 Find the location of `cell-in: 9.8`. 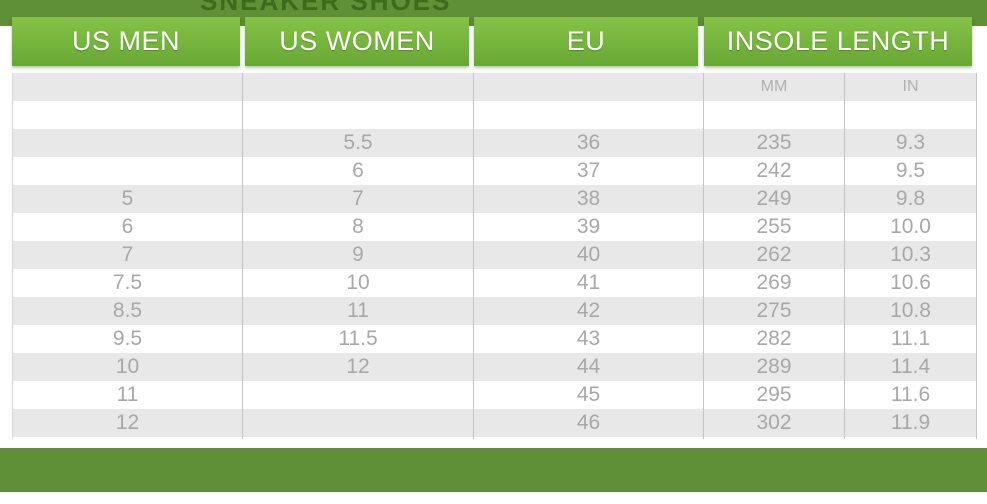

cell-in: 9.8 is located at coordinates (910, 198).